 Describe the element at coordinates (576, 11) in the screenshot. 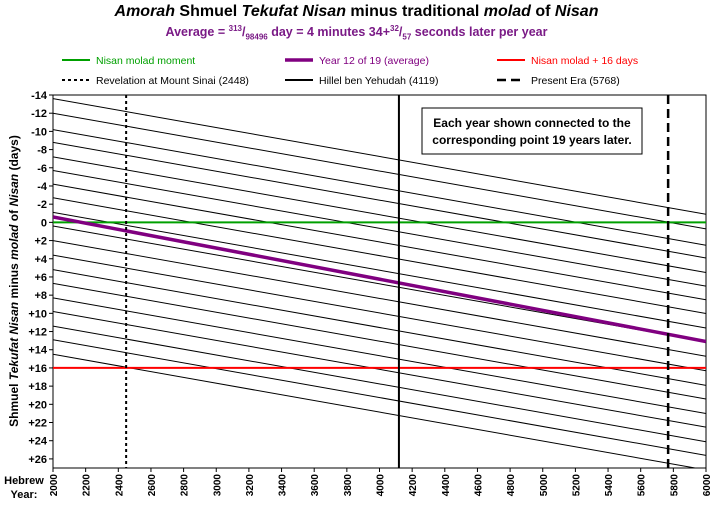

I see `title-part: Nisan` at that location.